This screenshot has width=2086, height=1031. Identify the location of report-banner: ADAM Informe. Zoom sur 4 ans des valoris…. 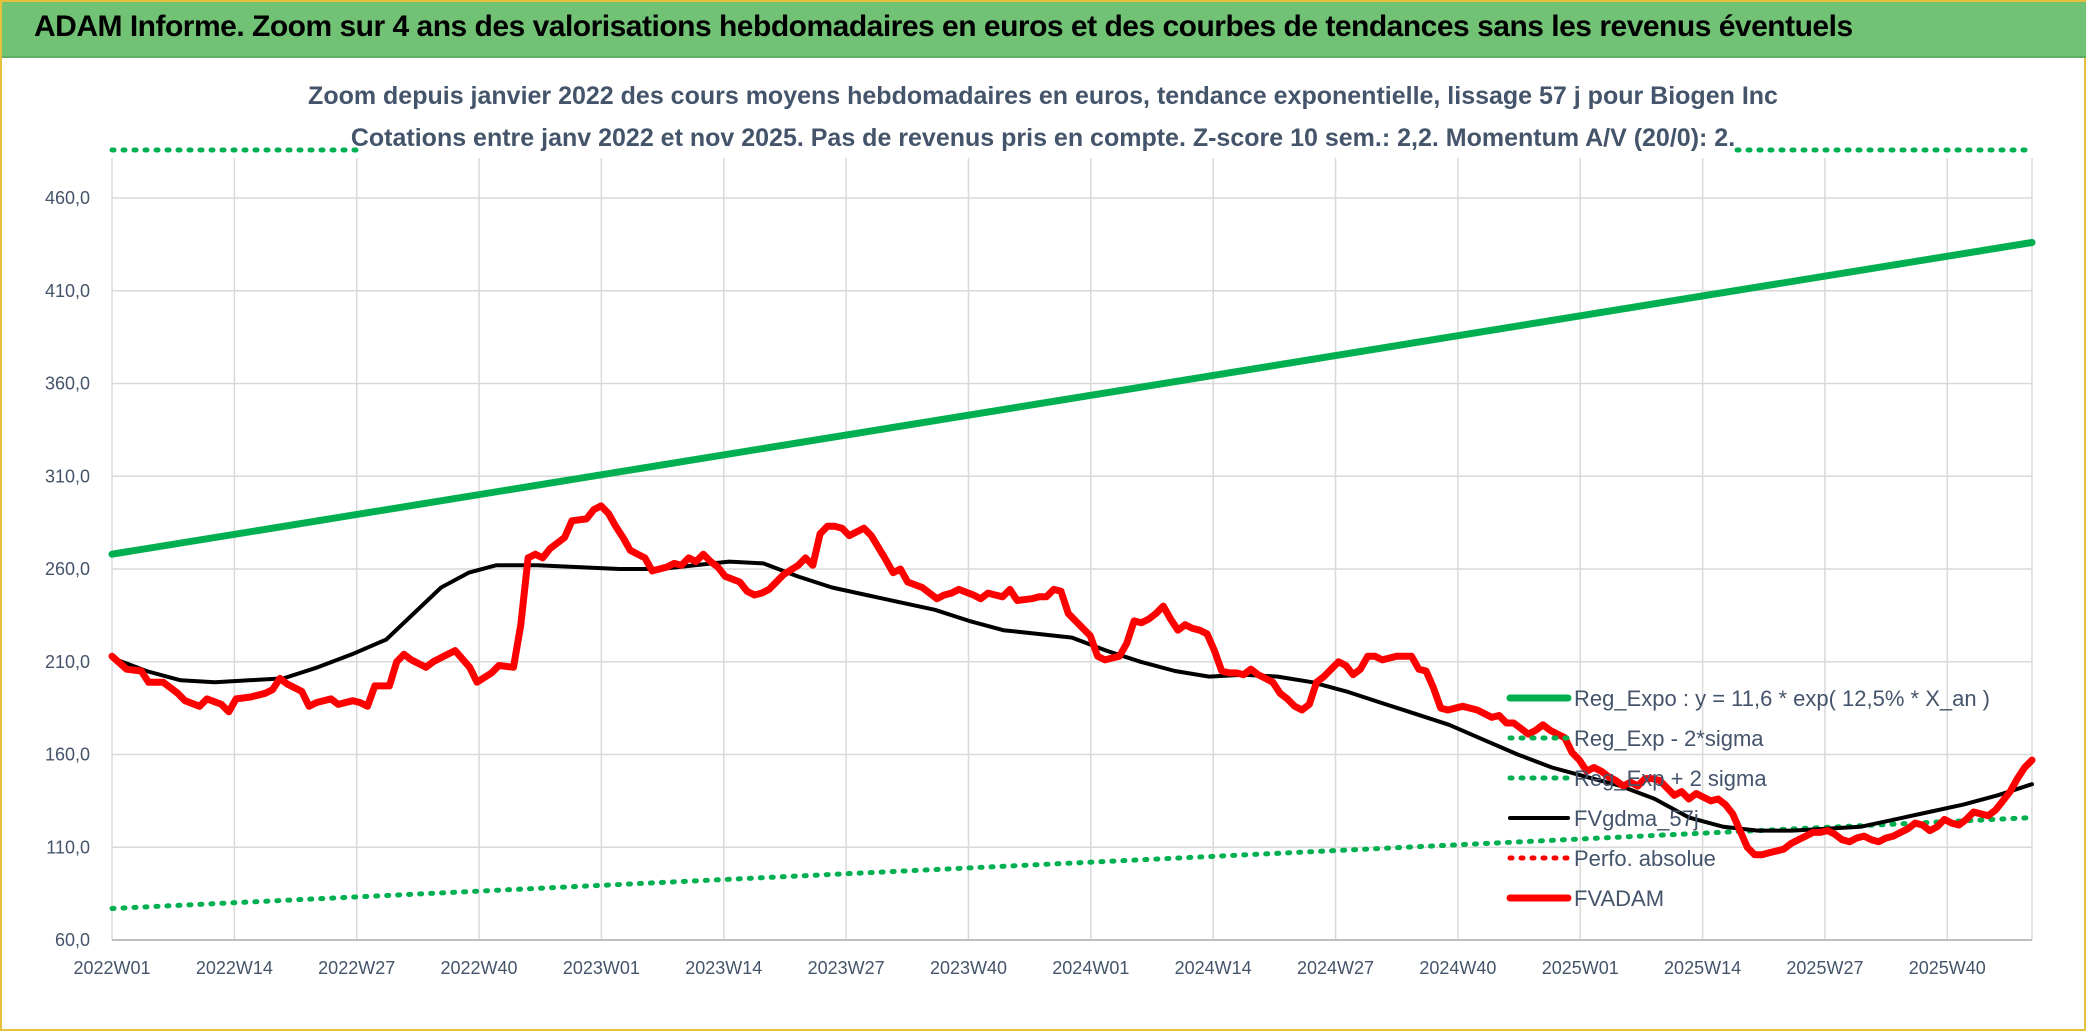
(1044, 30).